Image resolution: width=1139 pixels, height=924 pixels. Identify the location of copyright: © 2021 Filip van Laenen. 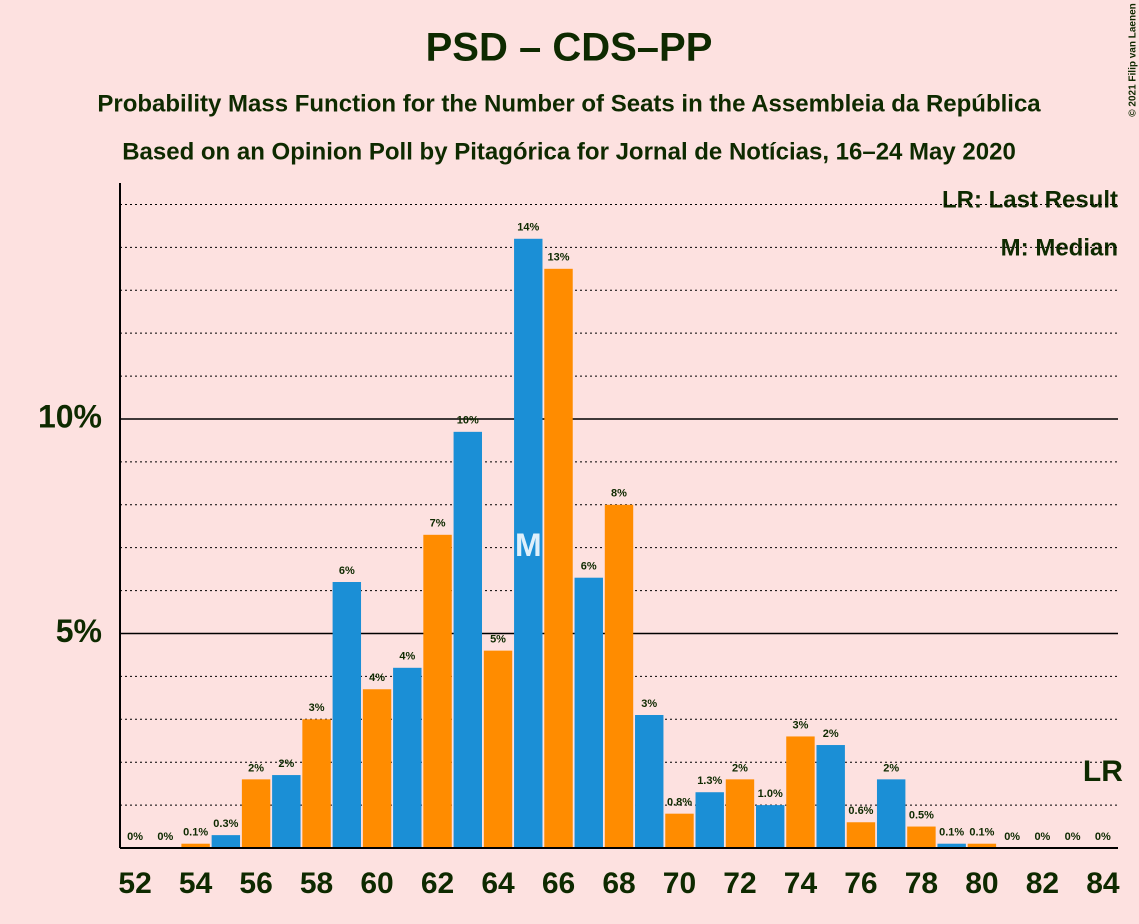
(1133, 60).